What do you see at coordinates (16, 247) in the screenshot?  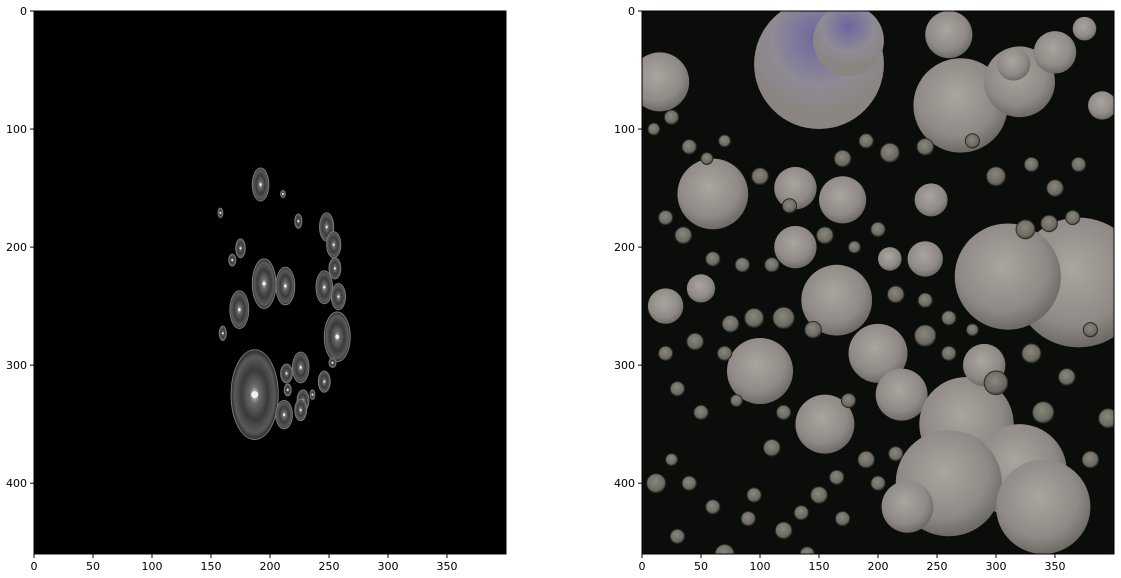 I see `left-y-tick-label: 200` at bounding box center [16, 247].